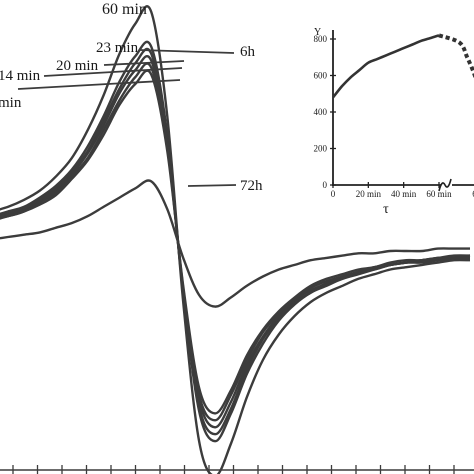 The image size is (474, 474). What do you see at coordinates (113, 72) in the screenshot?
I see `leader-line-14-min` at bounding box center [113, 72].